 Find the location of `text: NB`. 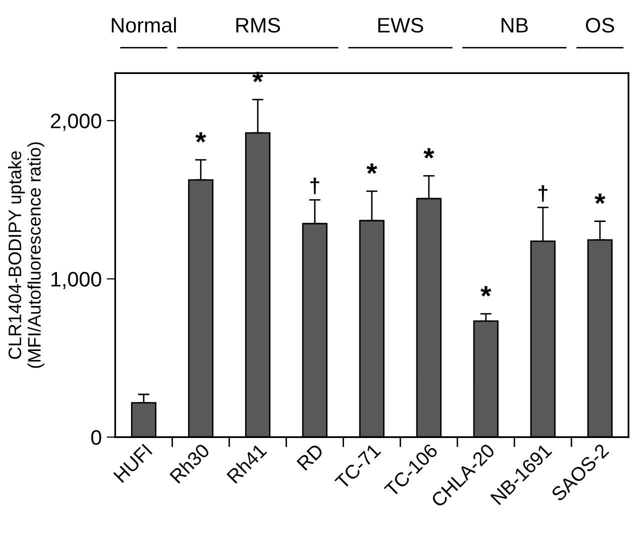

text: NB is located at coordinates (515, 25).